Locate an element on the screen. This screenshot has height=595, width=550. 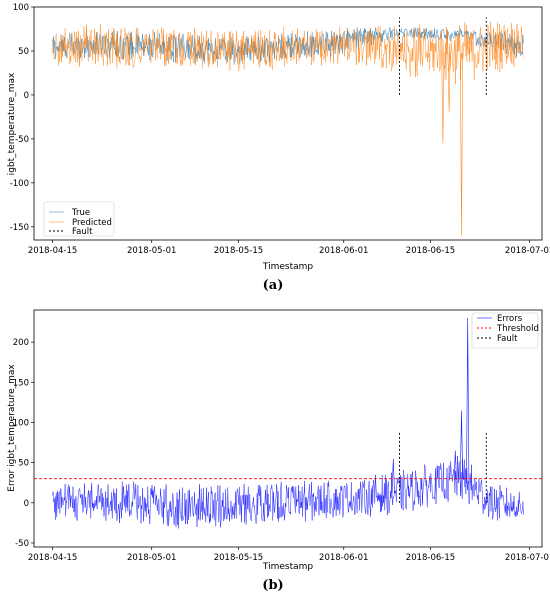
b-y-tick-label: 50 is located at coordinates (23, 464).